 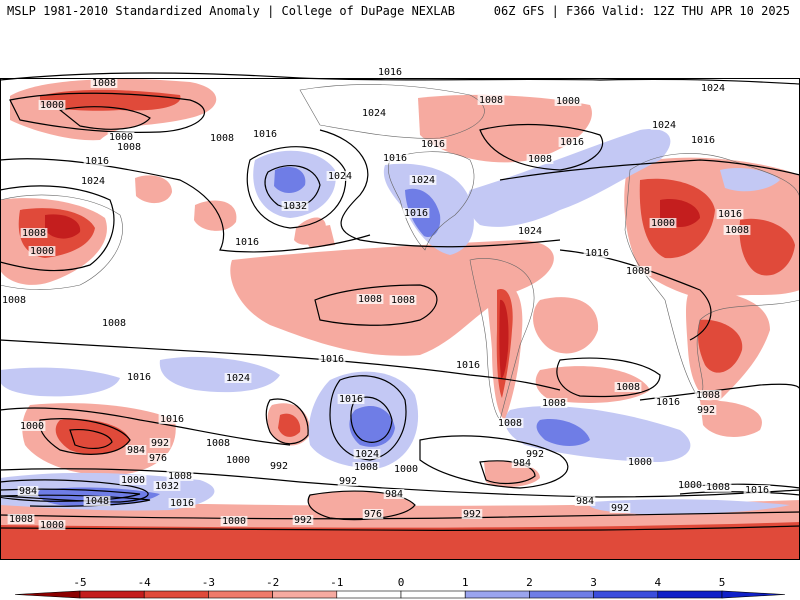 I want to click on isobar-label: 984, so click(x=522, y=463).